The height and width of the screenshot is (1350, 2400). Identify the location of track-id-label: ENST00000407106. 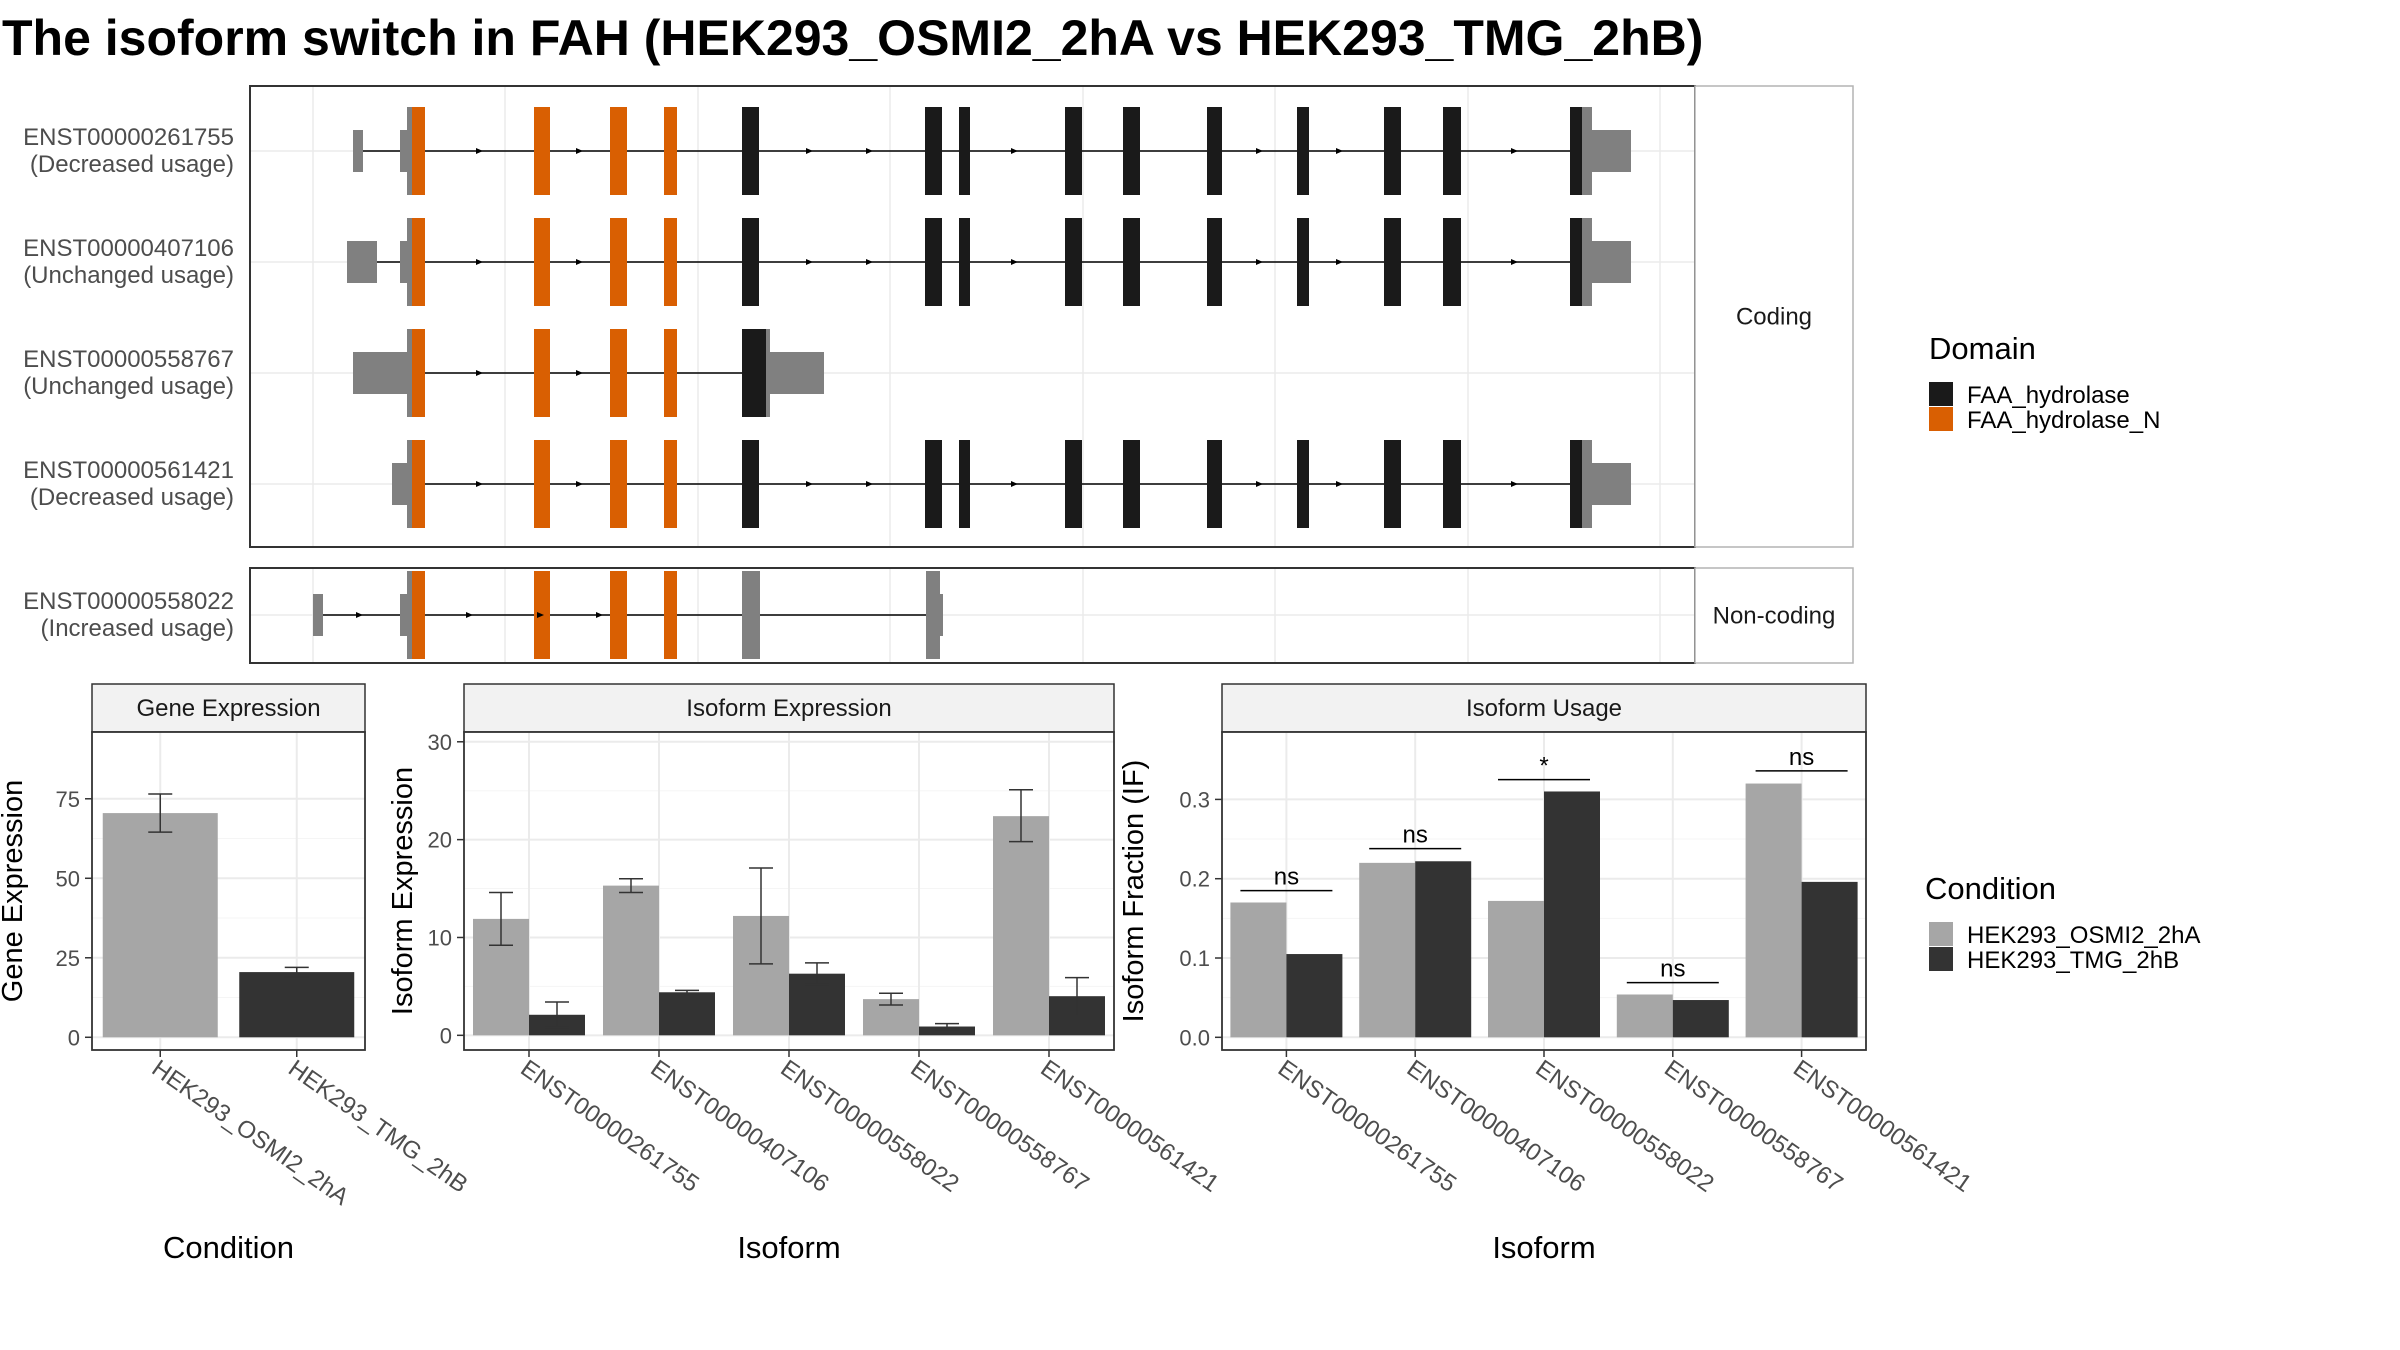
(128, 248).